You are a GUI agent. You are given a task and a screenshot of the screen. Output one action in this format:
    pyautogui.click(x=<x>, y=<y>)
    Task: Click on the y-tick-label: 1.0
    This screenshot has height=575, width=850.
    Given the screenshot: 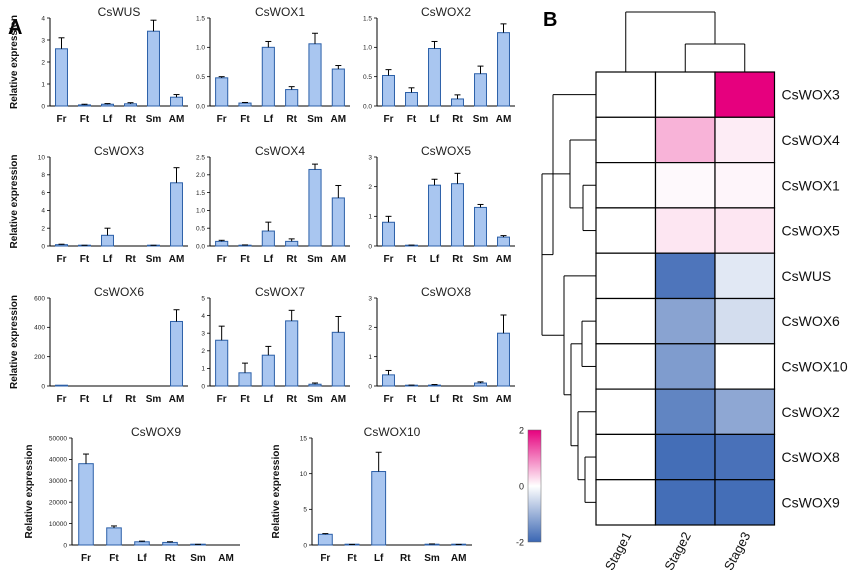 What is the action you would take?
    pyautogui.click(x=200, y=211)
    